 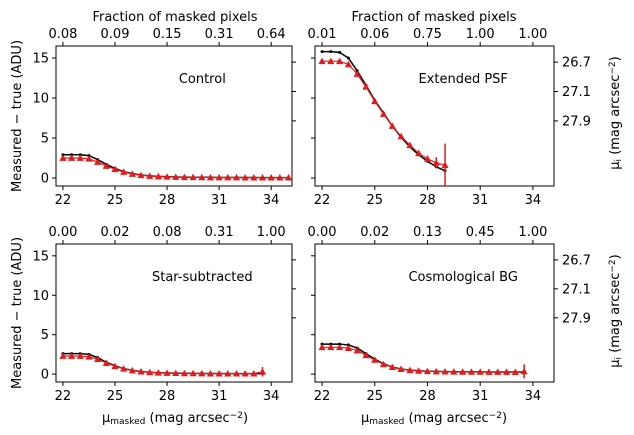 I want to click on y-tick-label: 10, so click(x=40, y=99).